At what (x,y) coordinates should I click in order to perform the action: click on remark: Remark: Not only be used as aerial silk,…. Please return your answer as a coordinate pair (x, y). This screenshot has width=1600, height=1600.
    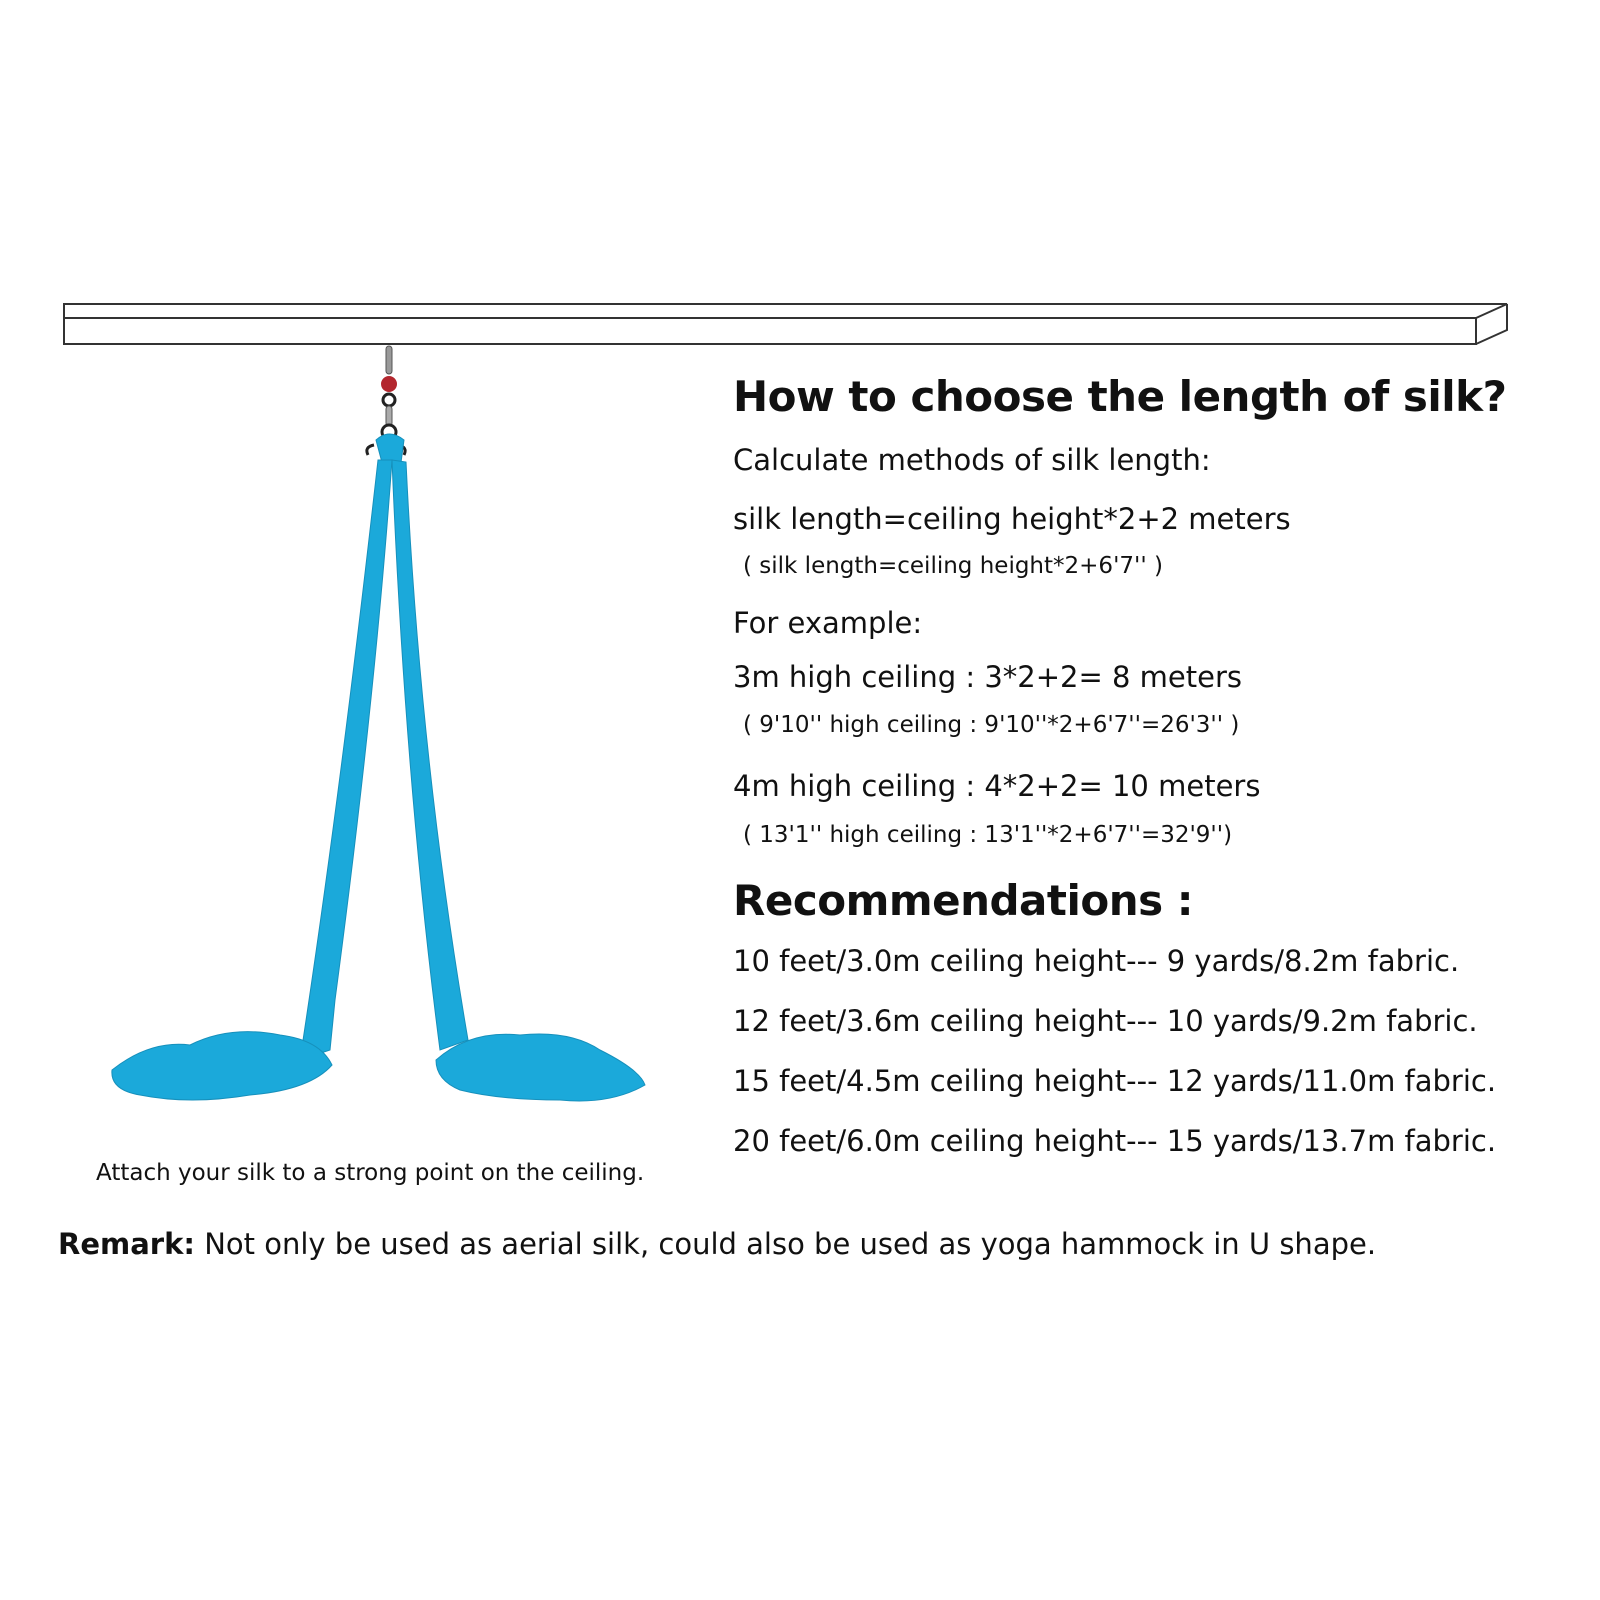
    Looking at the image, I should click on (717, 1244).